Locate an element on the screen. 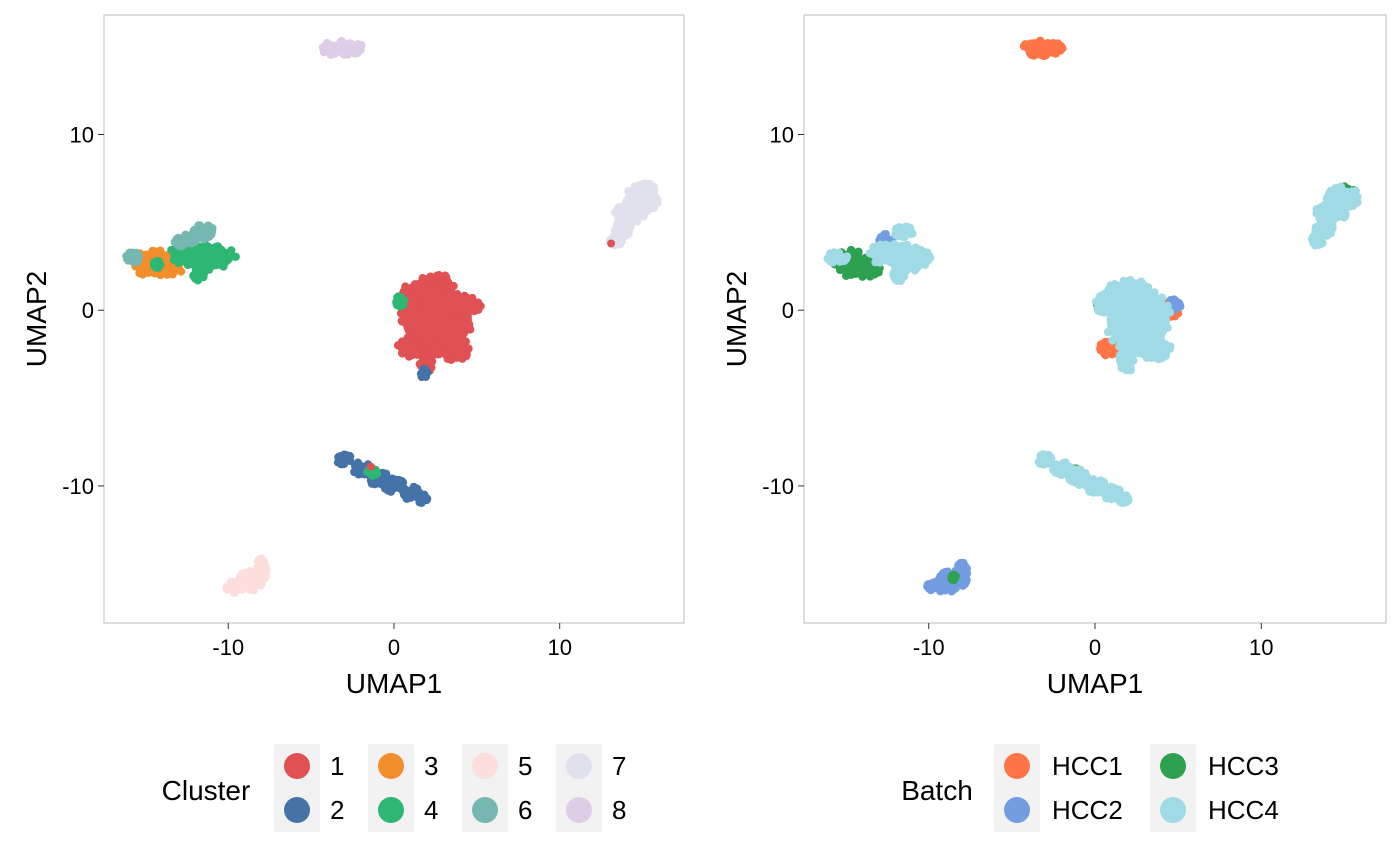  batch-legend-items: HCC1 HCC2 HCC3 HCC4 is located at coordinates (1136, 788).